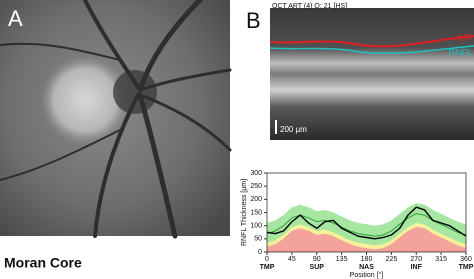 This screenshot has height=279, width=474. What do you see at coordinates (267, 259) in the screenshot?
I see `x-tick-label: 0` at bounding box center [267, 259].